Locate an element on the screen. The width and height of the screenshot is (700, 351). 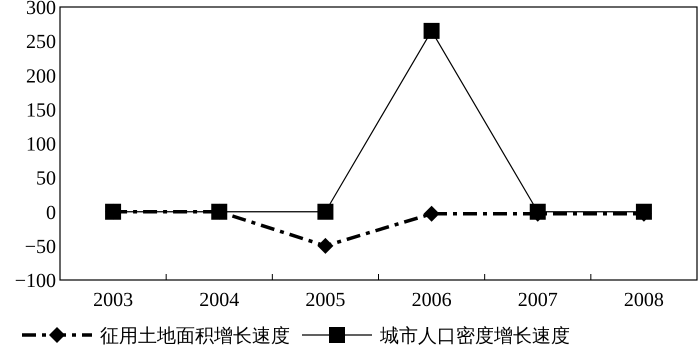
y-tick-label: 150 is located at coordinates (41, 110).